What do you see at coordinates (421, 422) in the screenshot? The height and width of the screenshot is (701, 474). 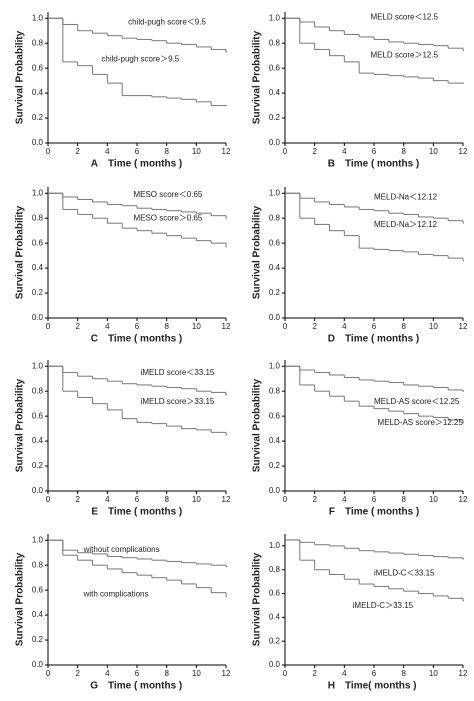 I see `curve-label: MELD-AS score＞12.25` at bounding box center [421, 422].